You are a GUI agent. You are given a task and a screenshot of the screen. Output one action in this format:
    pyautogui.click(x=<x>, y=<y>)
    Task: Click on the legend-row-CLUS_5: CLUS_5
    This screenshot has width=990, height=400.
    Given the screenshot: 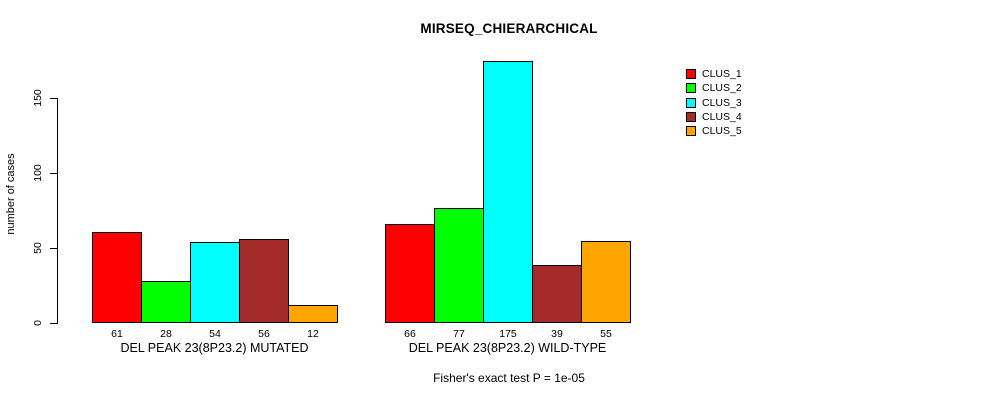 What is the action you would take?
    pyautogui.click(x=714, y=131)
    